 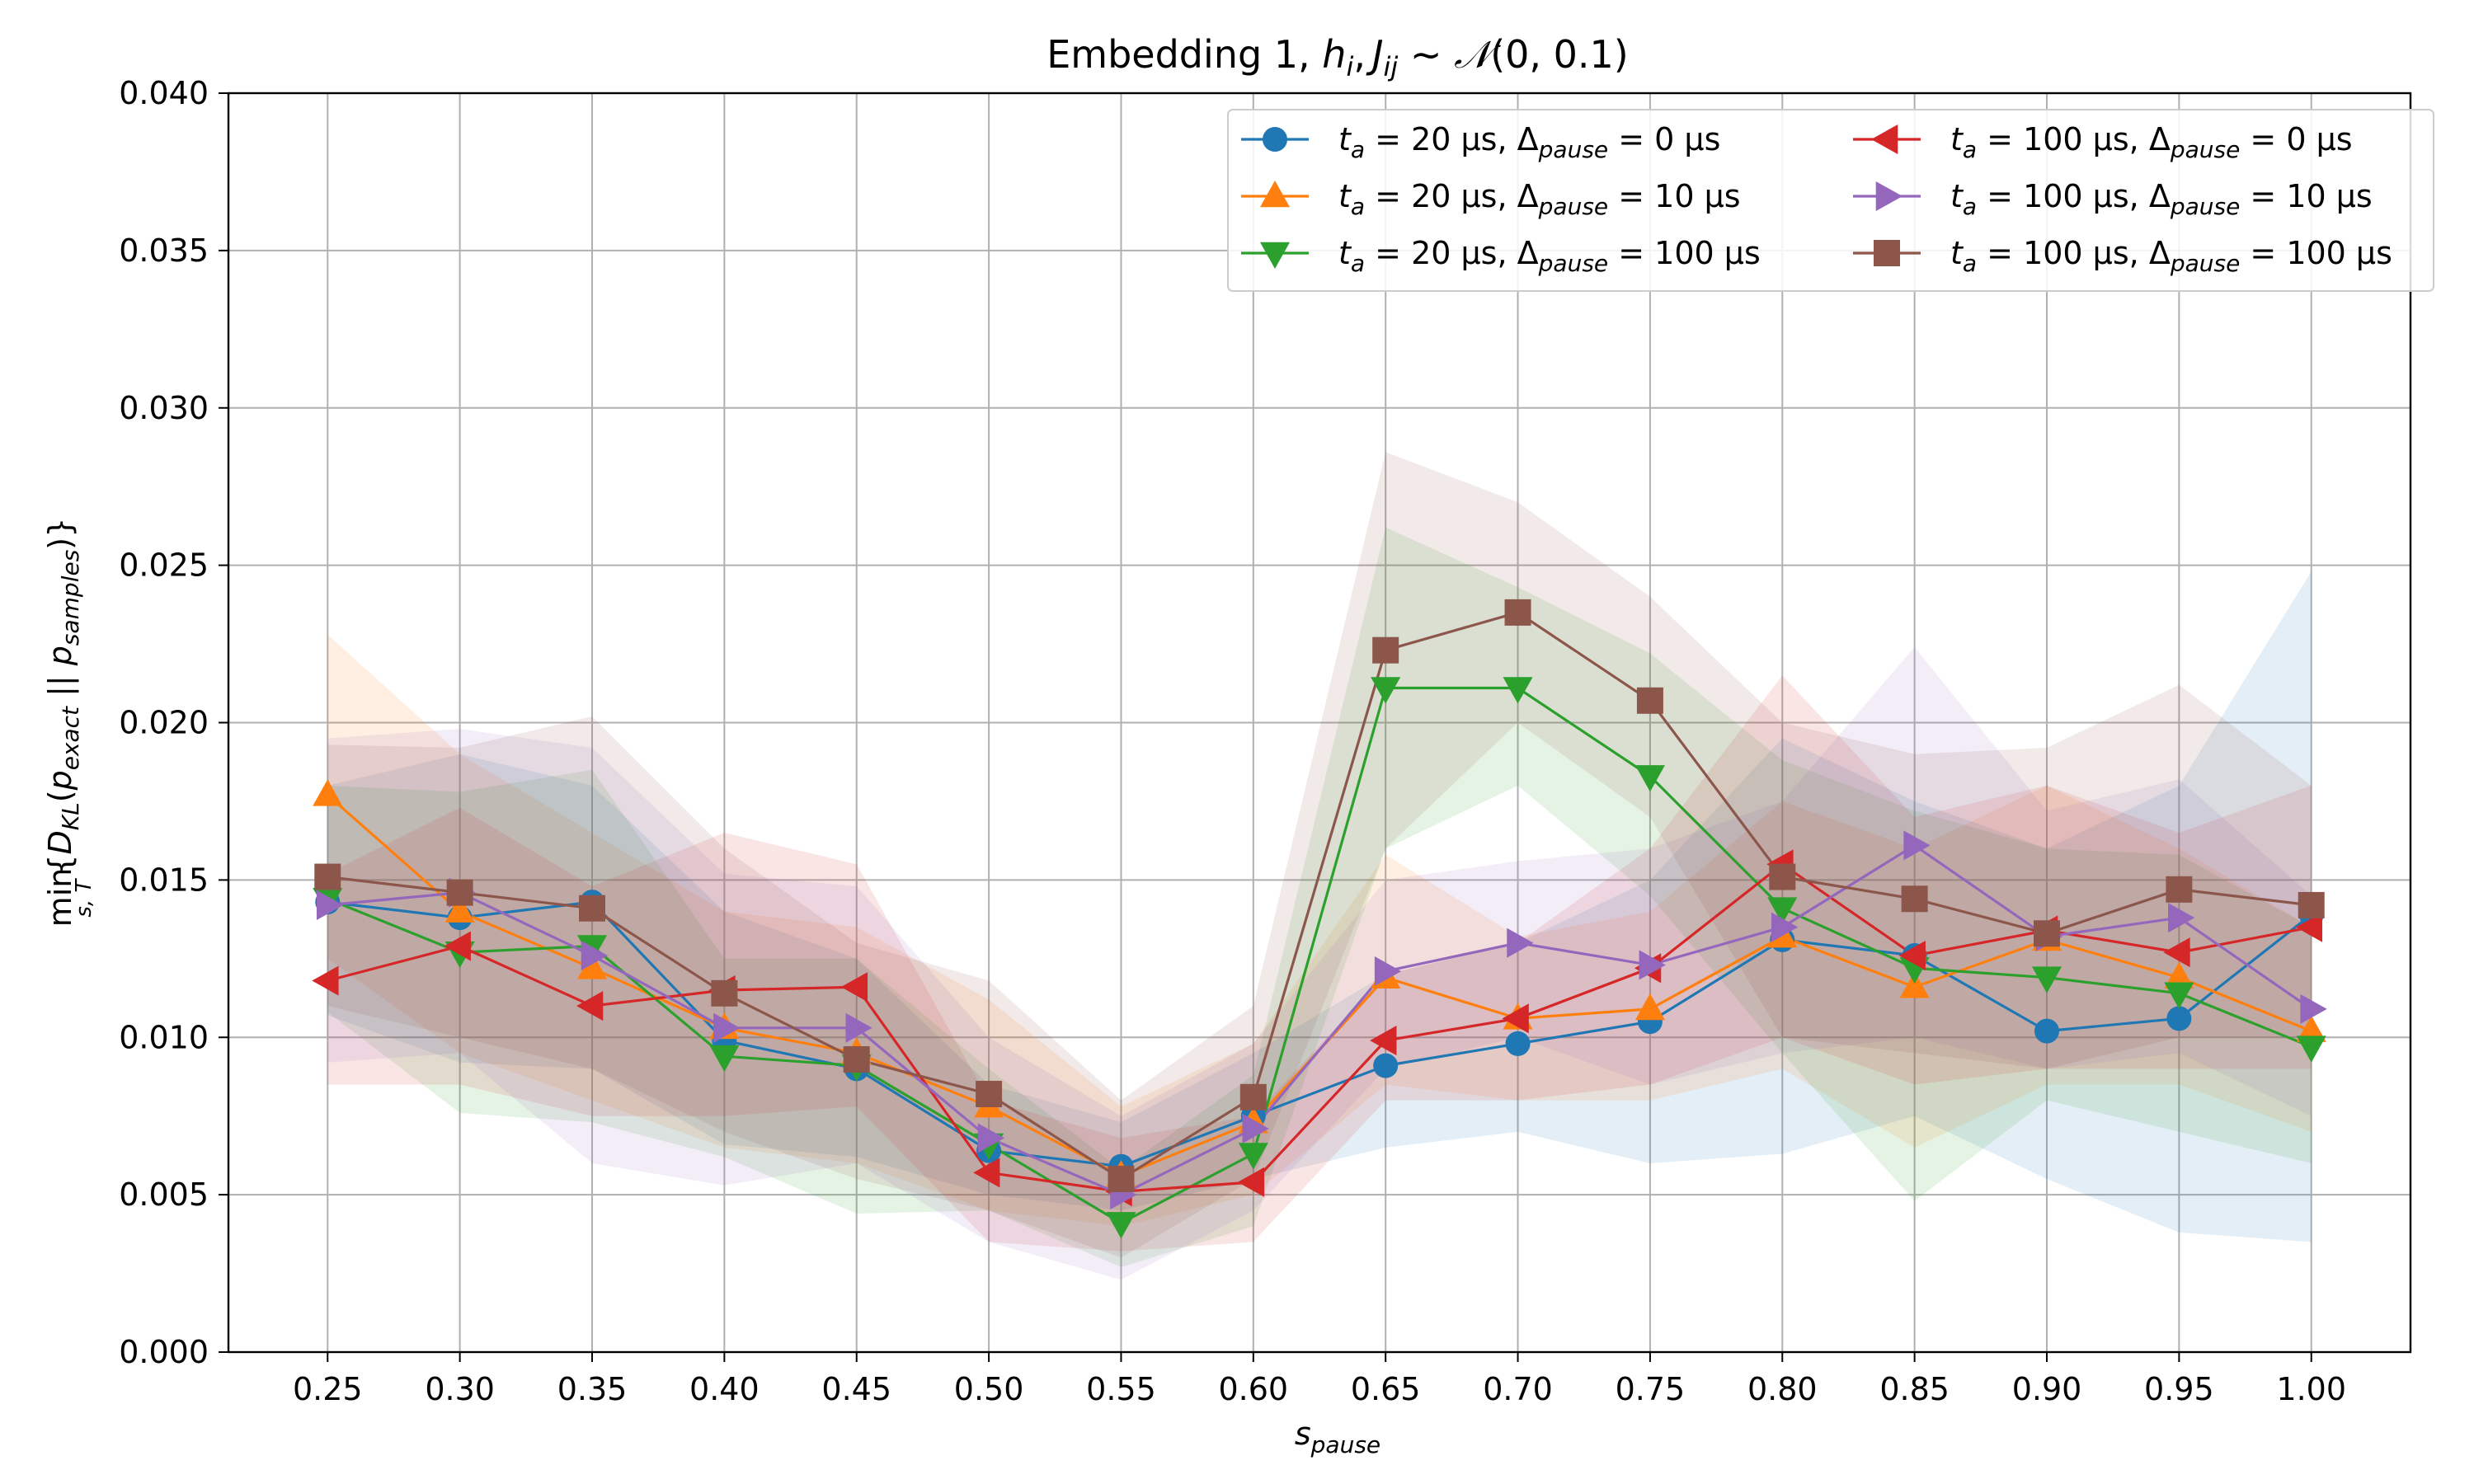 What do you see at coordinates (2171, 256) in the screenshot?
I see `legend-label: ta = 100 μs, Δpause = 100 μs` at bounding box center [2171, 256].